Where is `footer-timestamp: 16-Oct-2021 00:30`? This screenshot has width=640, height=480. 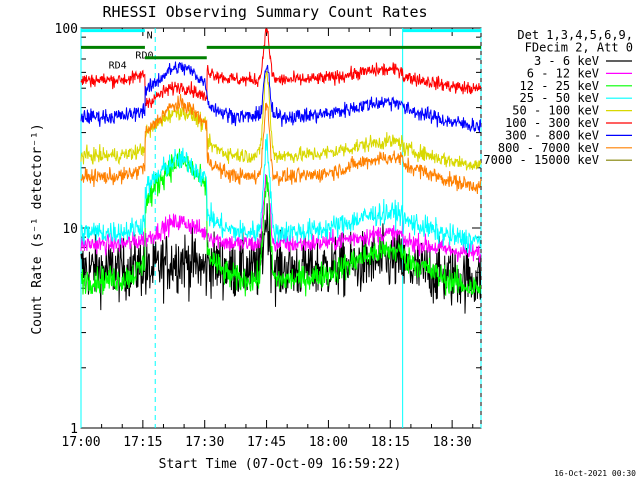
footer-timestamp: 16-Oct-2021 00:30 is located at coordinates (595, 473).